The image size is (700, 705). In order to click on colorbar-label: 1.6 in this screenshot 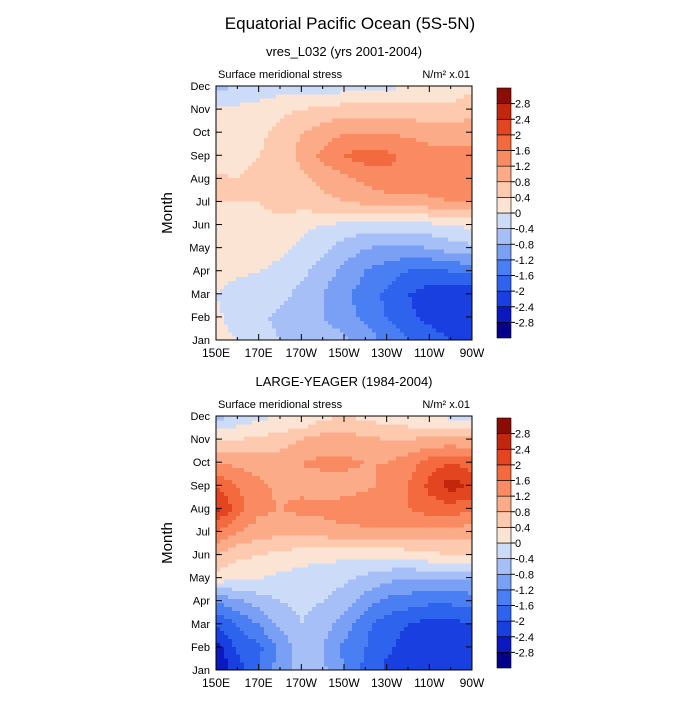, I will do `click(522, 152)`.